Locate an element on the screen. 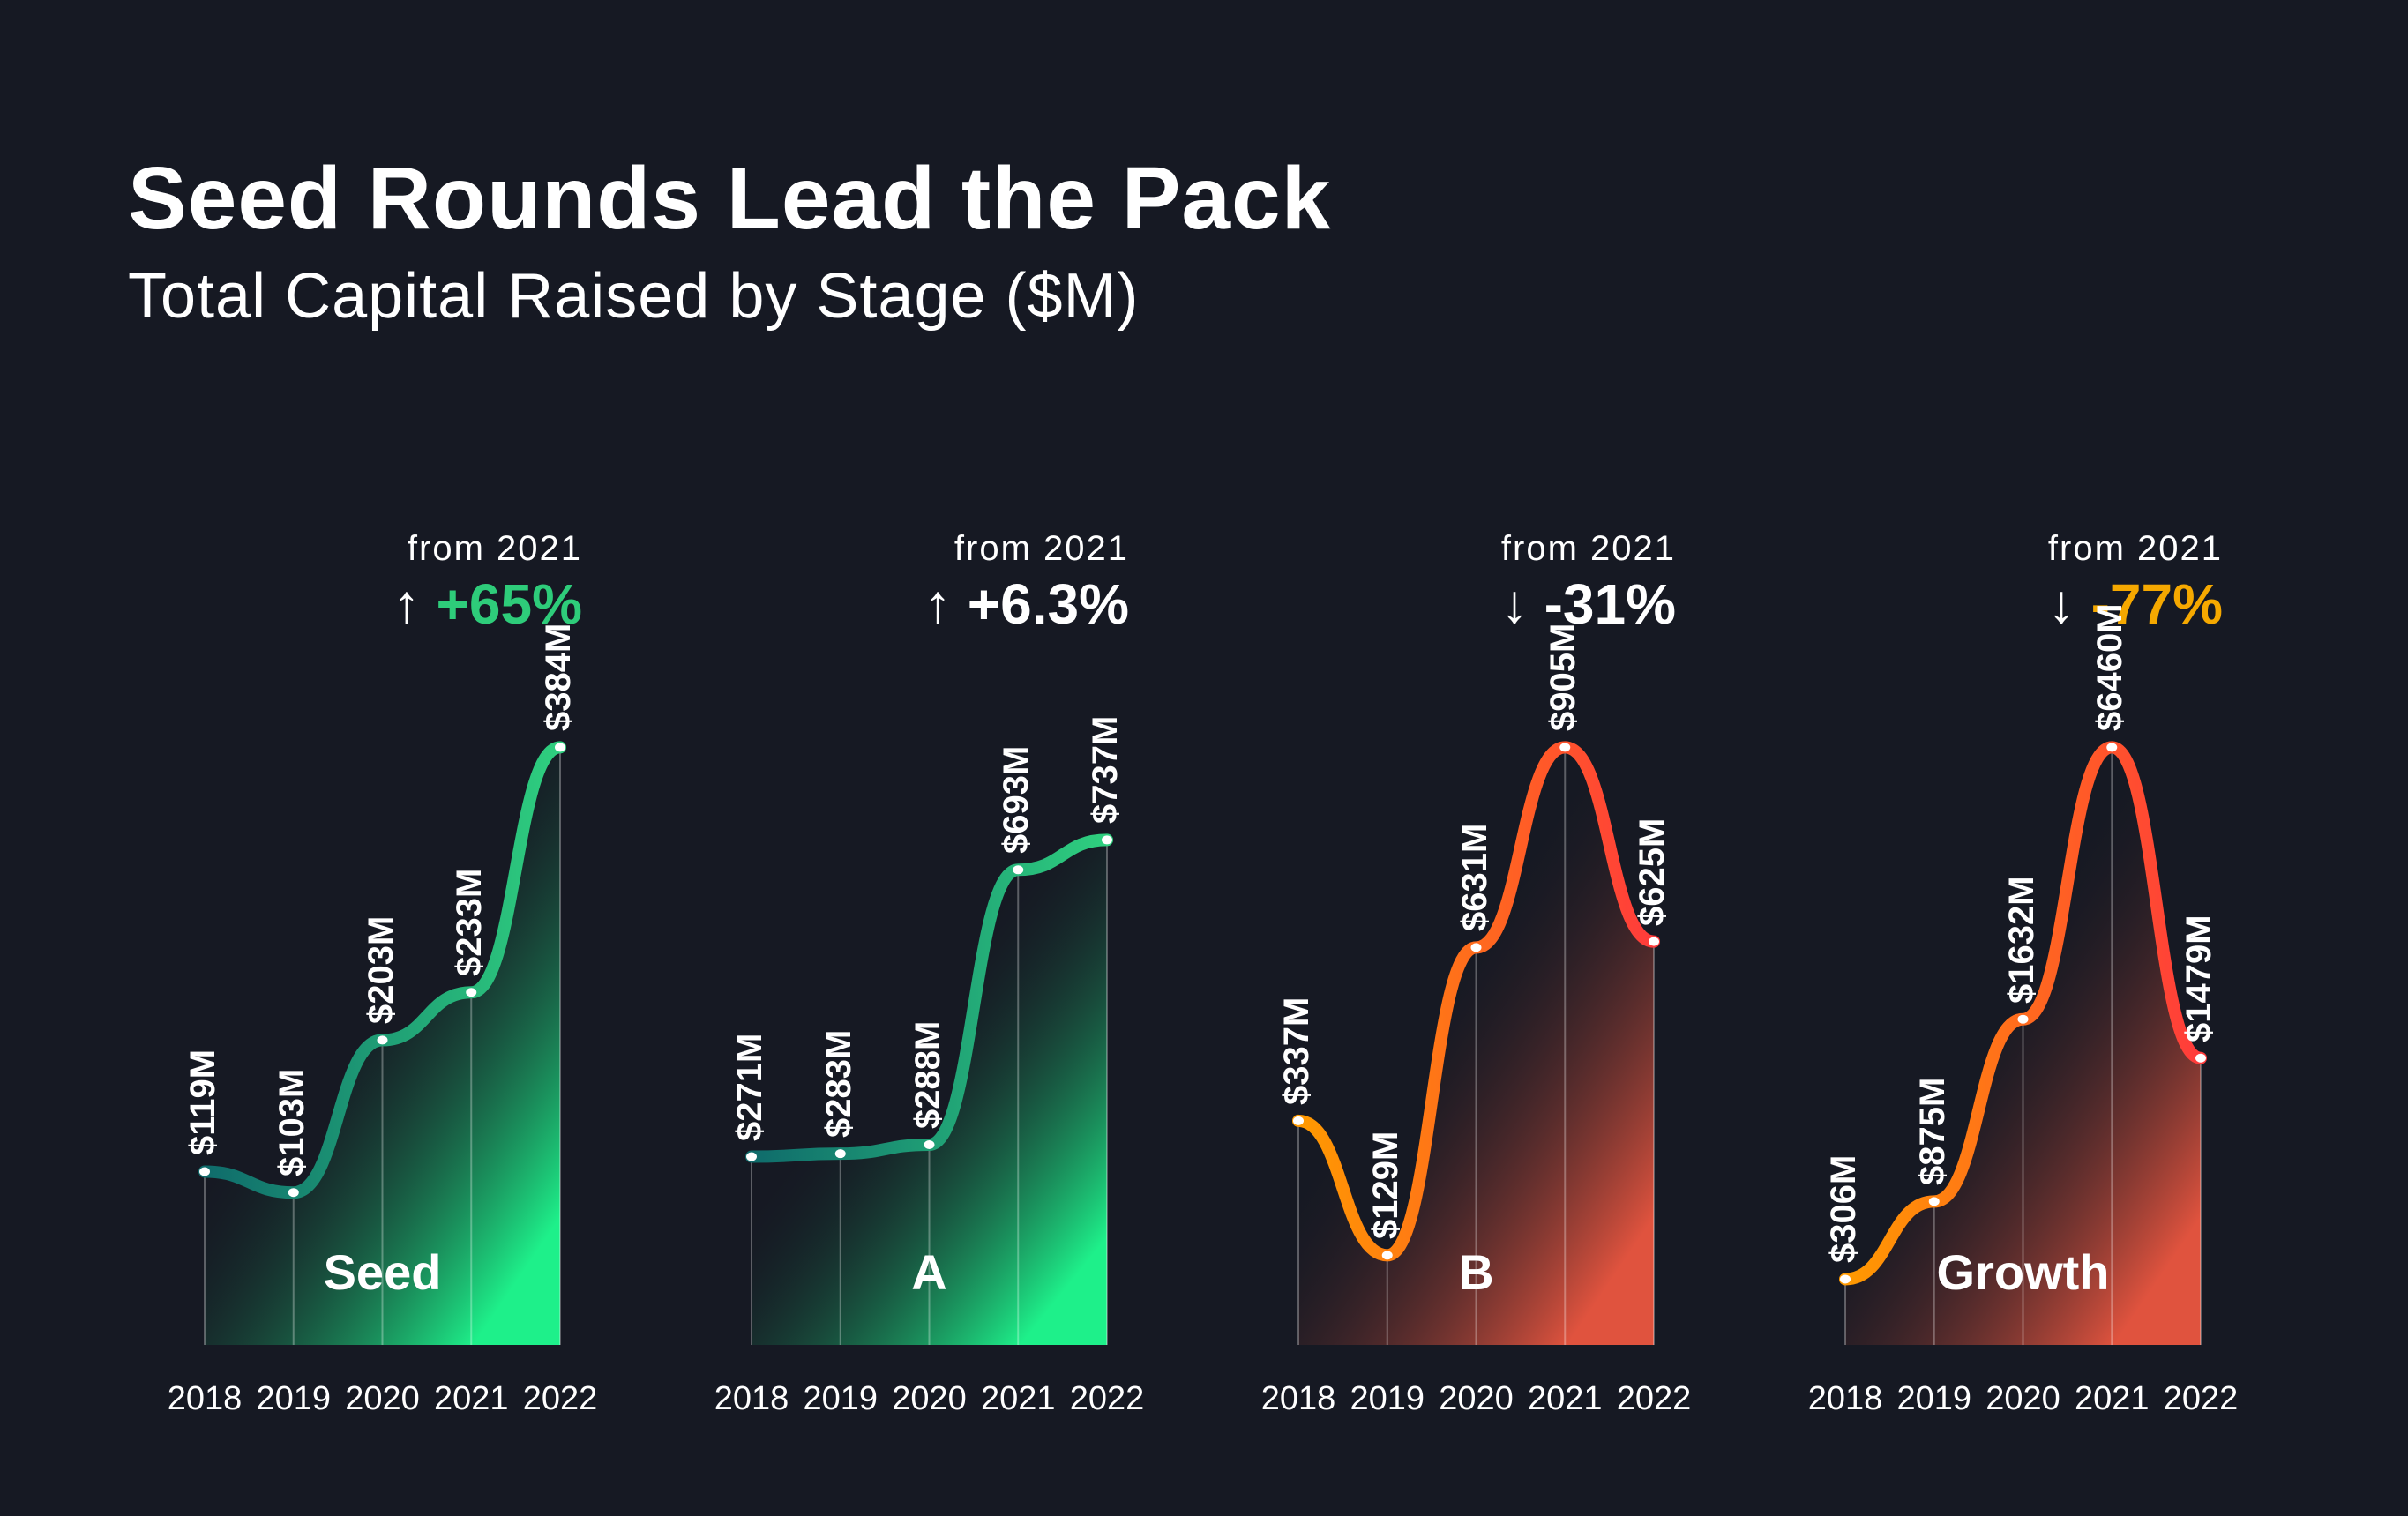  value-label: $233M is located at coordinates (470, 922).